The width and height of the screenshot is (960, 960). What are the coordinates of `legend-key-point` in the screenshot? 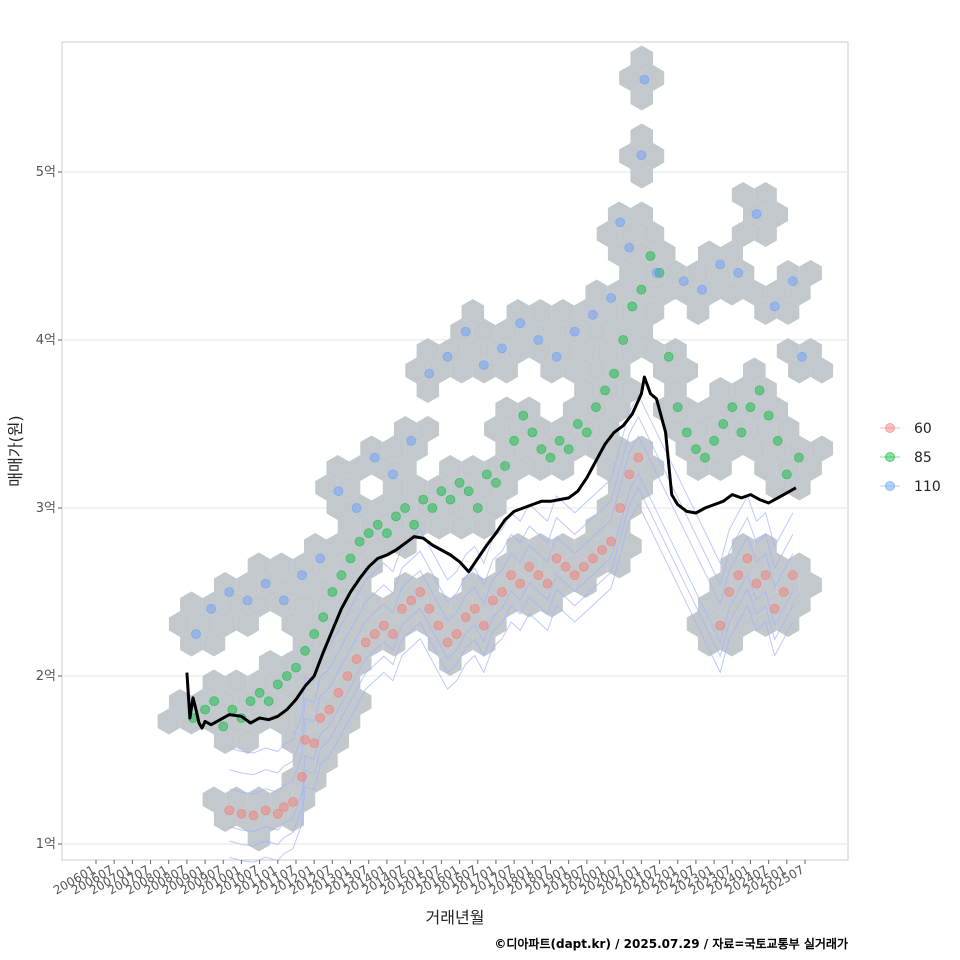 It's located at (890, 486).